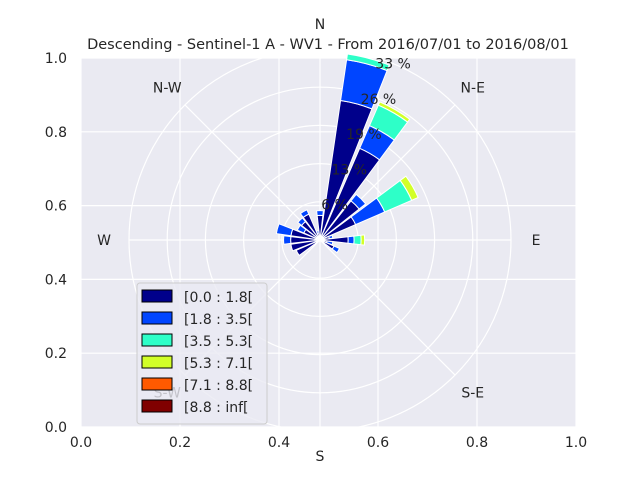 The image size is (640, 480). I want to click on direction-label: N, so click(320, 25).